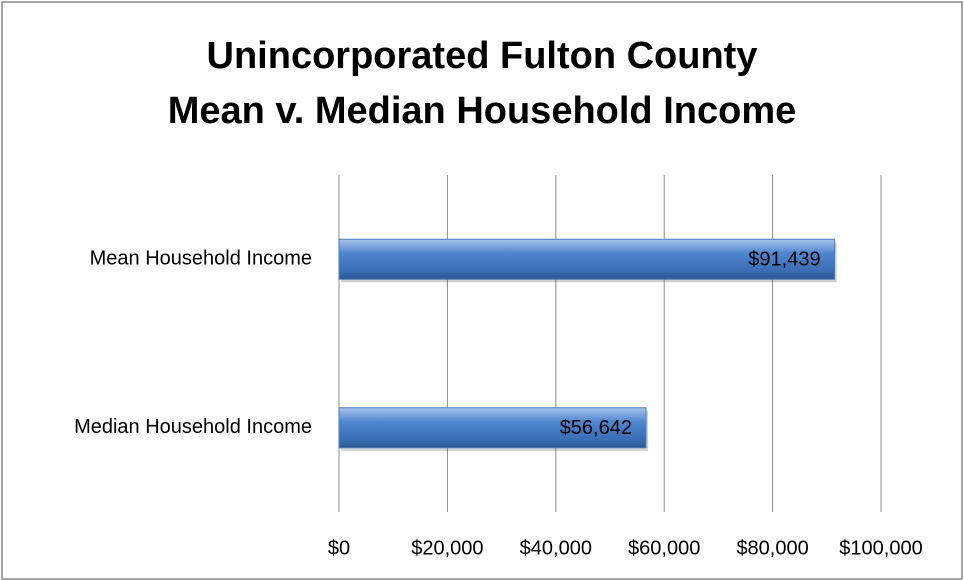  I want to click on x-tick-label: $80,000, so click(772, 548).